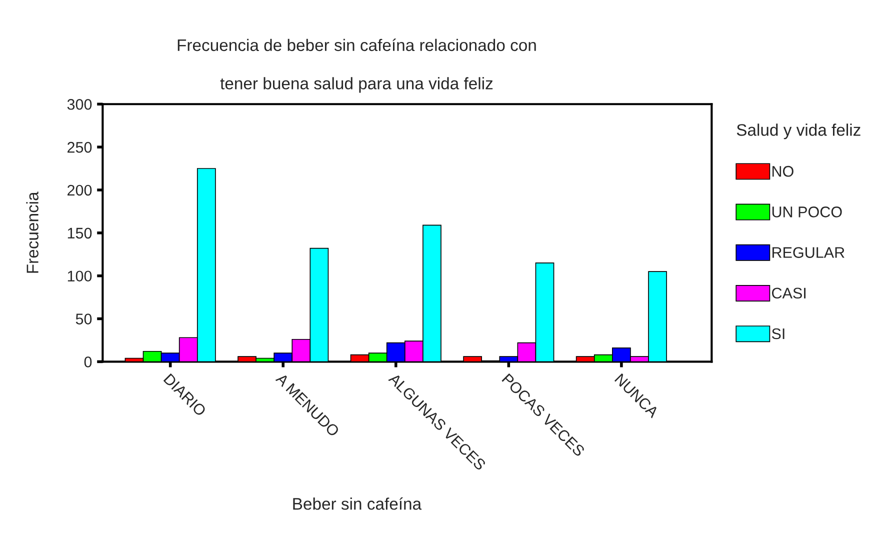  I want to click on x-axis-title: Beber sin cafeína, so click(357, 503).